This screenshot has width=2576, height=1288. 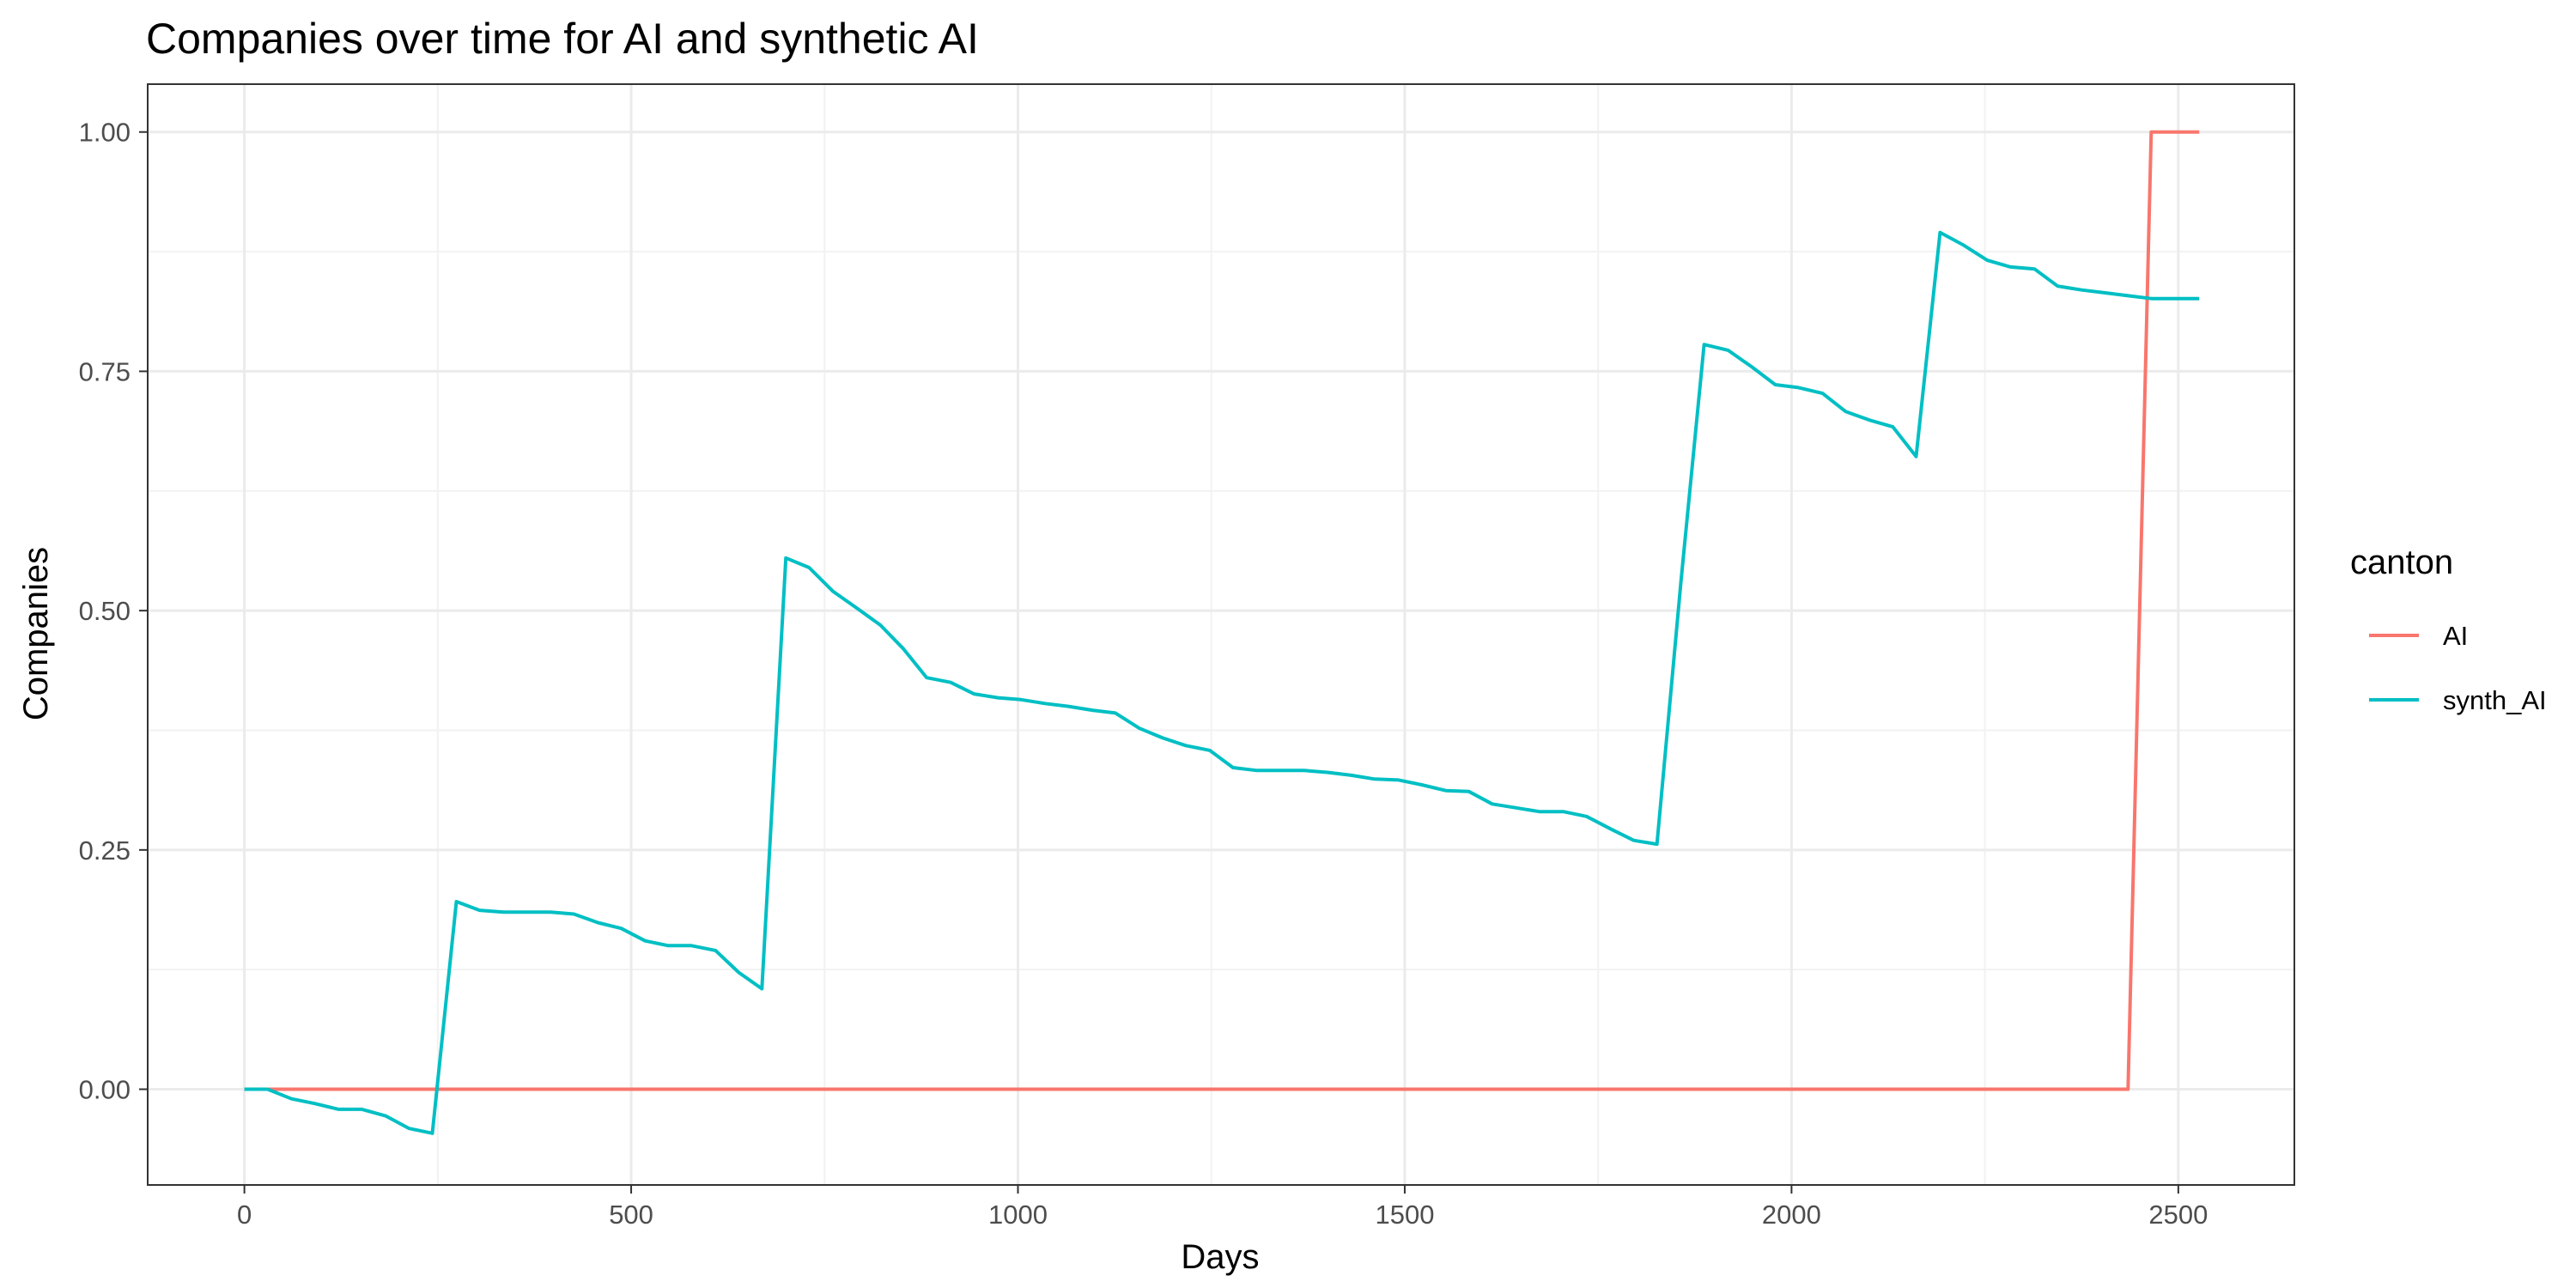 What do you see at coordinates (2495, 700) in the screenshot?
I see `legend-label: synth_AI` at bounding box center [2495, 700].